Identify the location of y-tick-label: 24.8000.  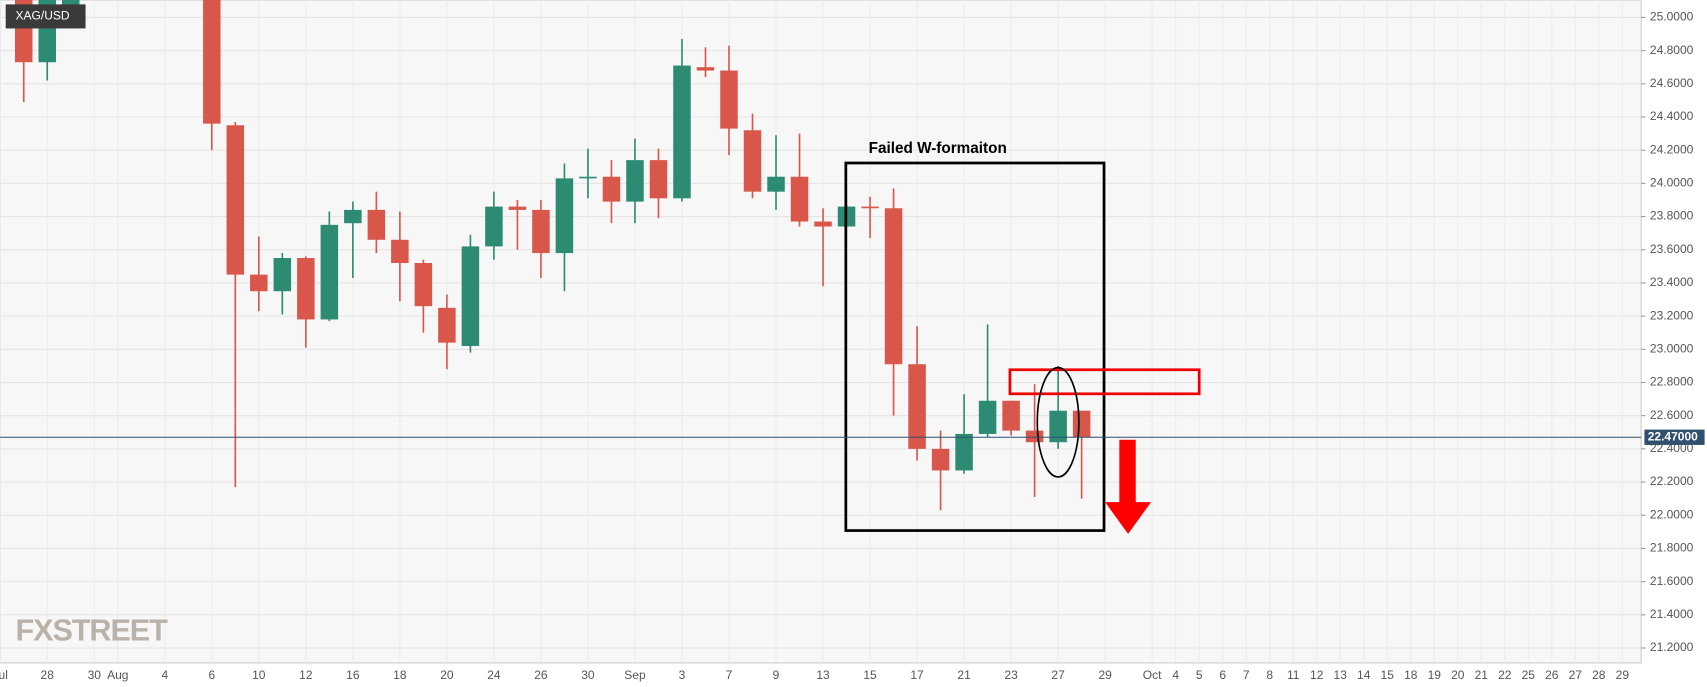
(1672, 50).